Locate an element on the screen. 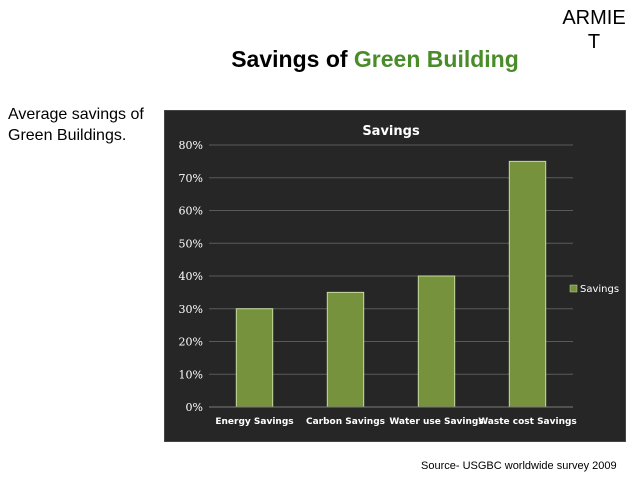  y-tick-label: 10% is located at coordinates (191, 374).